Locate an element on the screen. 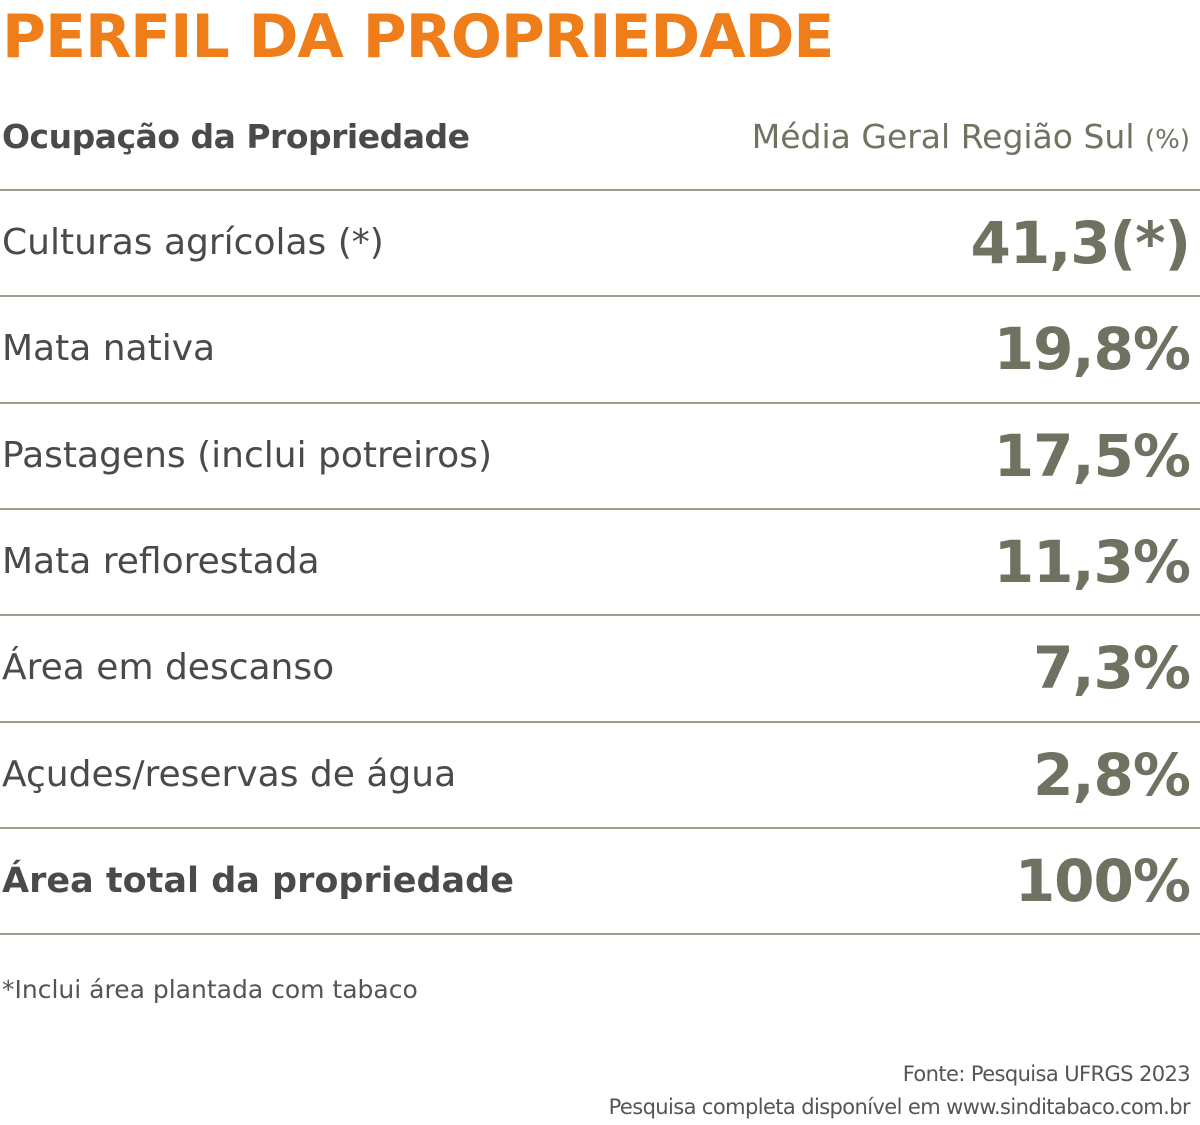 The image size is (1200, 1125). table-row: Culturas agrícolas (*) 41,3(*) is located at coordinates (600, 243).